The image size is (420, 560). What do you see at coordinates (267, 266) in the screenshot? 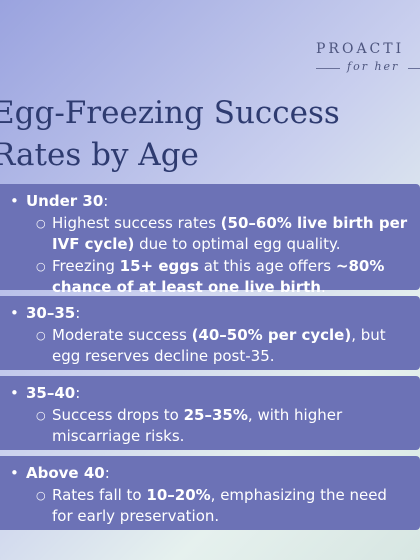
I see `text-run: at this age offers` at bounding box center [267, 266].